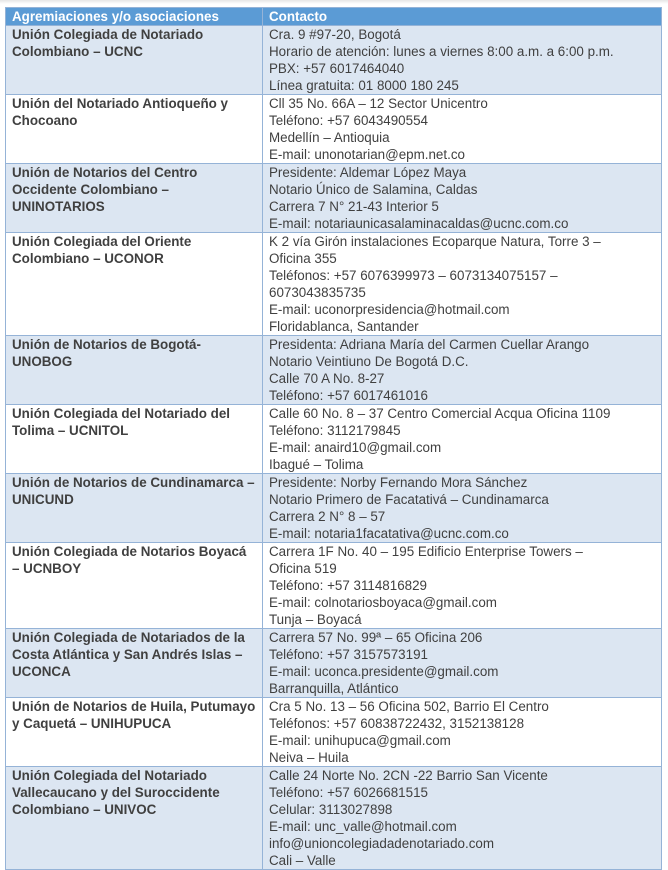 This screenshot has width=668, height=870. What do you see at coordinates (398, 482) in the screenshot?
I see `contact-line: Presidente: Norby Fernando Mora Sánchez` at bounding box center [398, 482].